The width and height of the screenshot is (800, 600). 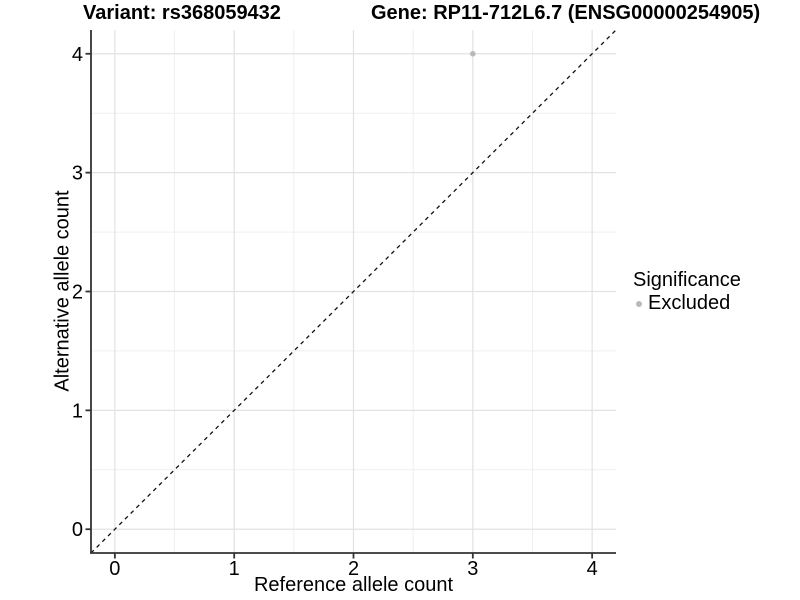 I want to click on y-tick-label: 1, so click(x=77, y=411).